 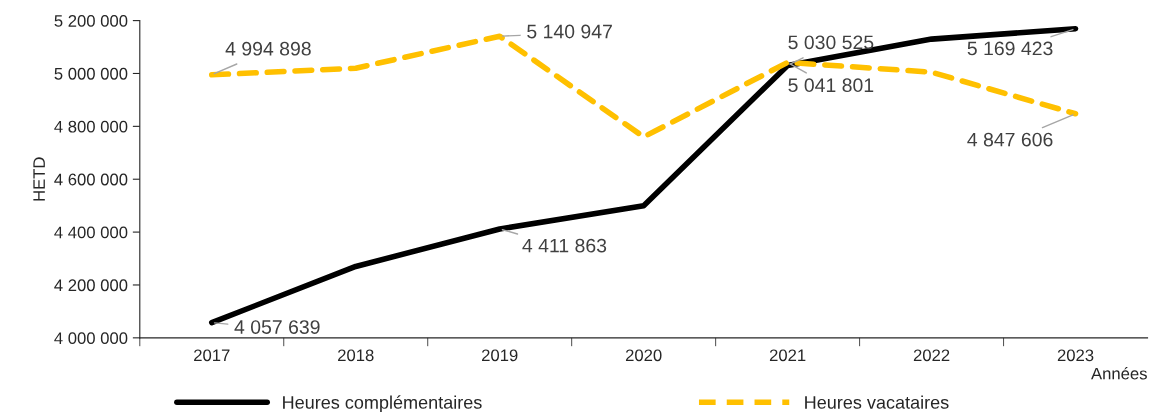 I want to click on x-tick-label: 2023, so click(x=1075, y=355).